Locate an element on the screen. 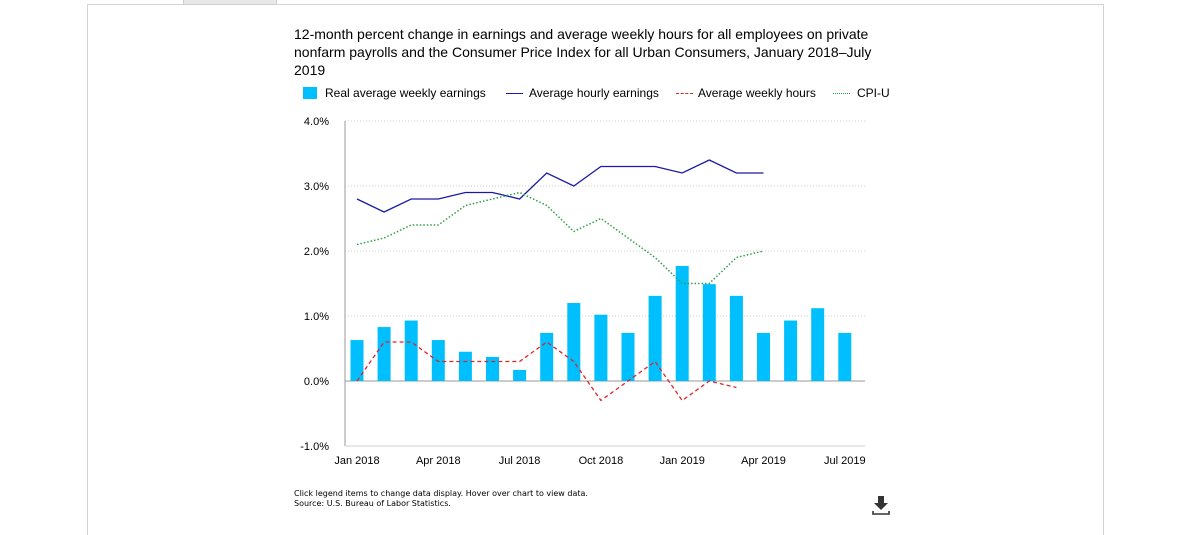 This screenshot has width=1192, height=535. y-tick-label: -1.0% is located at coordinates (314, 447).